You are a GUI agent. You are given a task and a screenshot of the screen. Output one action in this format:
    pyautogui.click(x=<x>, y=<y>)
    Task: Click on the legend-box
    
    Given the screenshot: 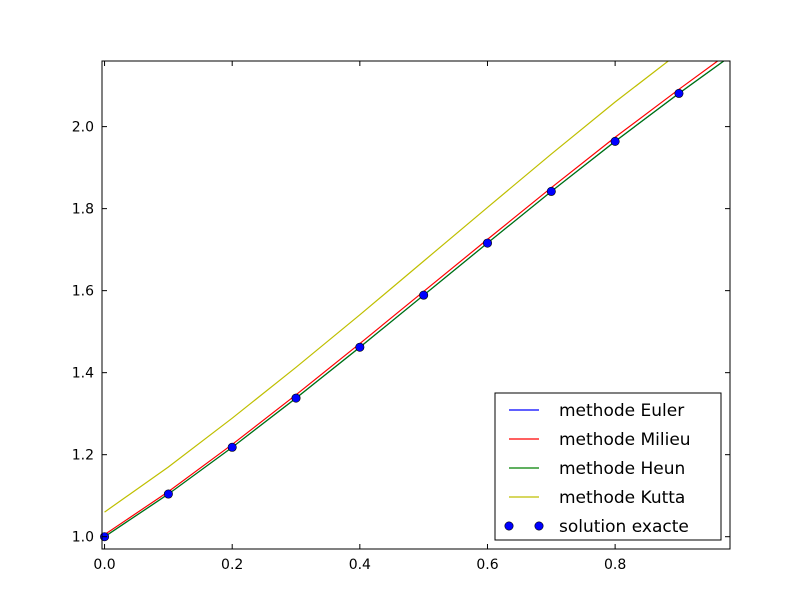 What is the action you would take?
    pyautogui.click(x=608, y=466)
    